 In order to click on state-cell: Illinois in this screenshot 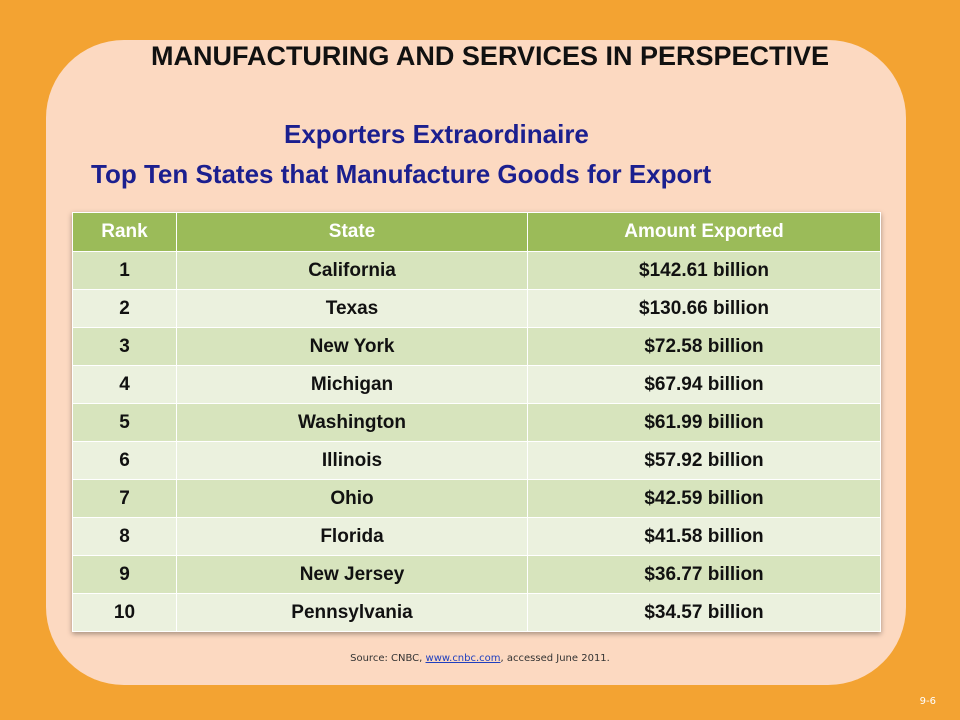, I will do `click(352, 460)`.